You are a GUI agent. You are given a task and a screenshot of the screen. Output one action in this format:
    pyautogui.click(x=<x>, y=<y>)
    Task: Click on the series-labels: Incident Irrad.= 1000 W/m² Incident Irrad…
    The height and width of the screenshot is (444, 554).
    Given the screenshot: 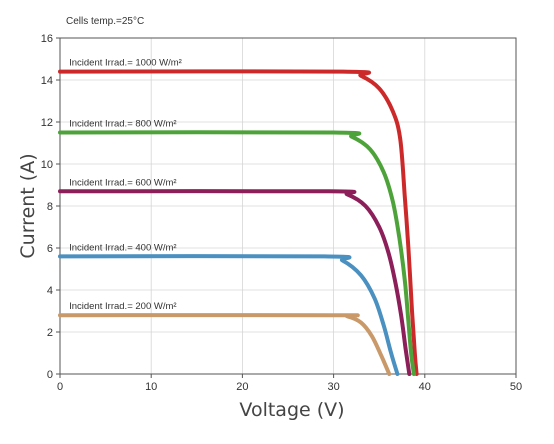 What is the action you would take?
    pyautogui.click(x=125, y=185)
    